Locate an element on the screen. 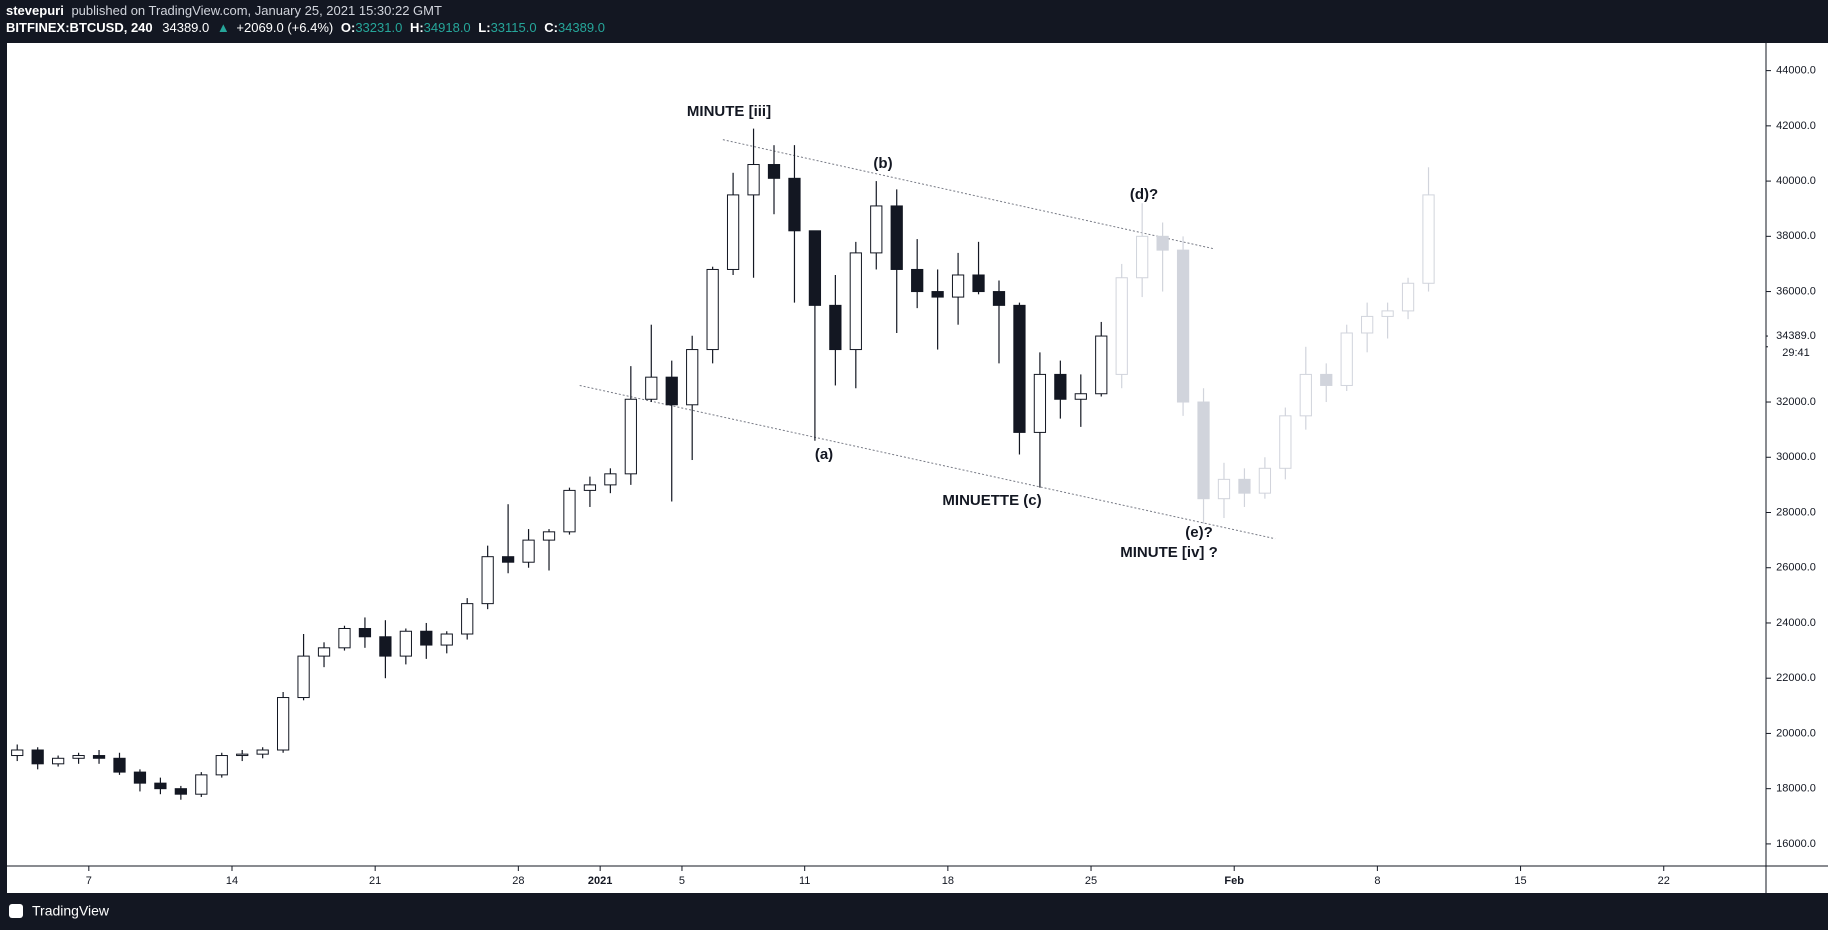  x-tick-label: Feb is located at coordinates (1234, 881).